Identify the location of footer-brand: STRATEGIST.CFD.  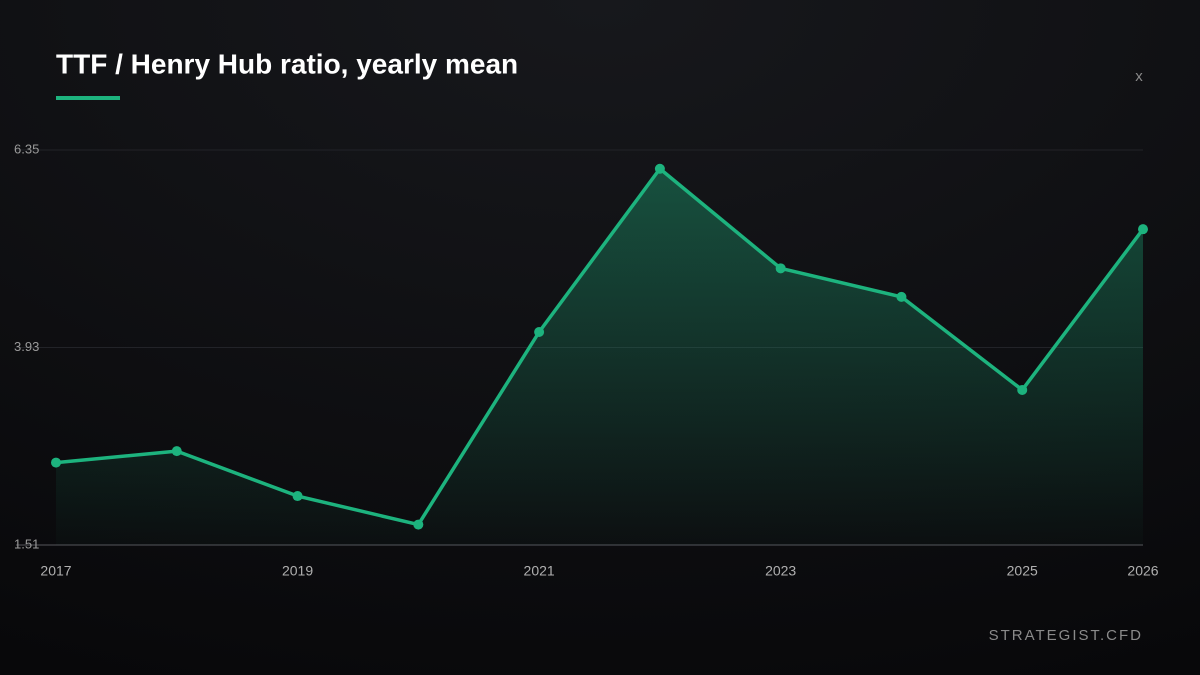
(1066, 635).